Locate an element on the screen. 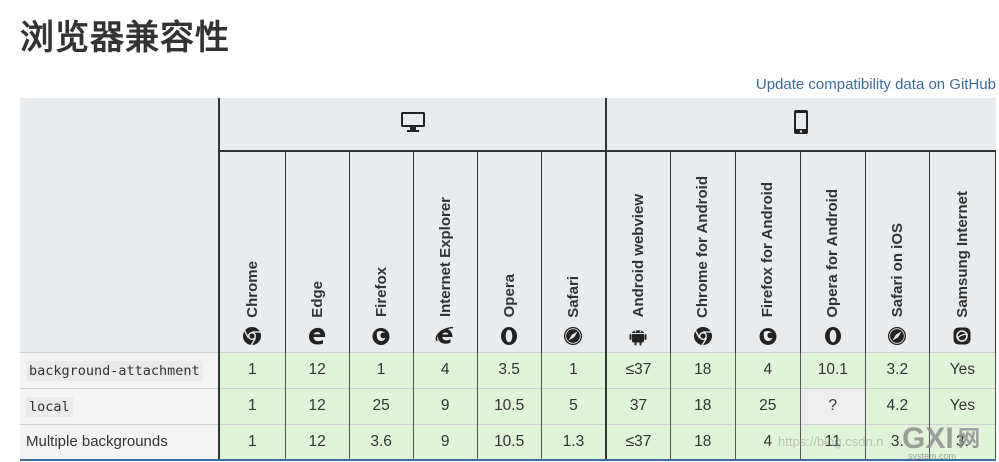 This screenshot has height=462, width=999. platform-mobile is located at coordinates (801, 125).